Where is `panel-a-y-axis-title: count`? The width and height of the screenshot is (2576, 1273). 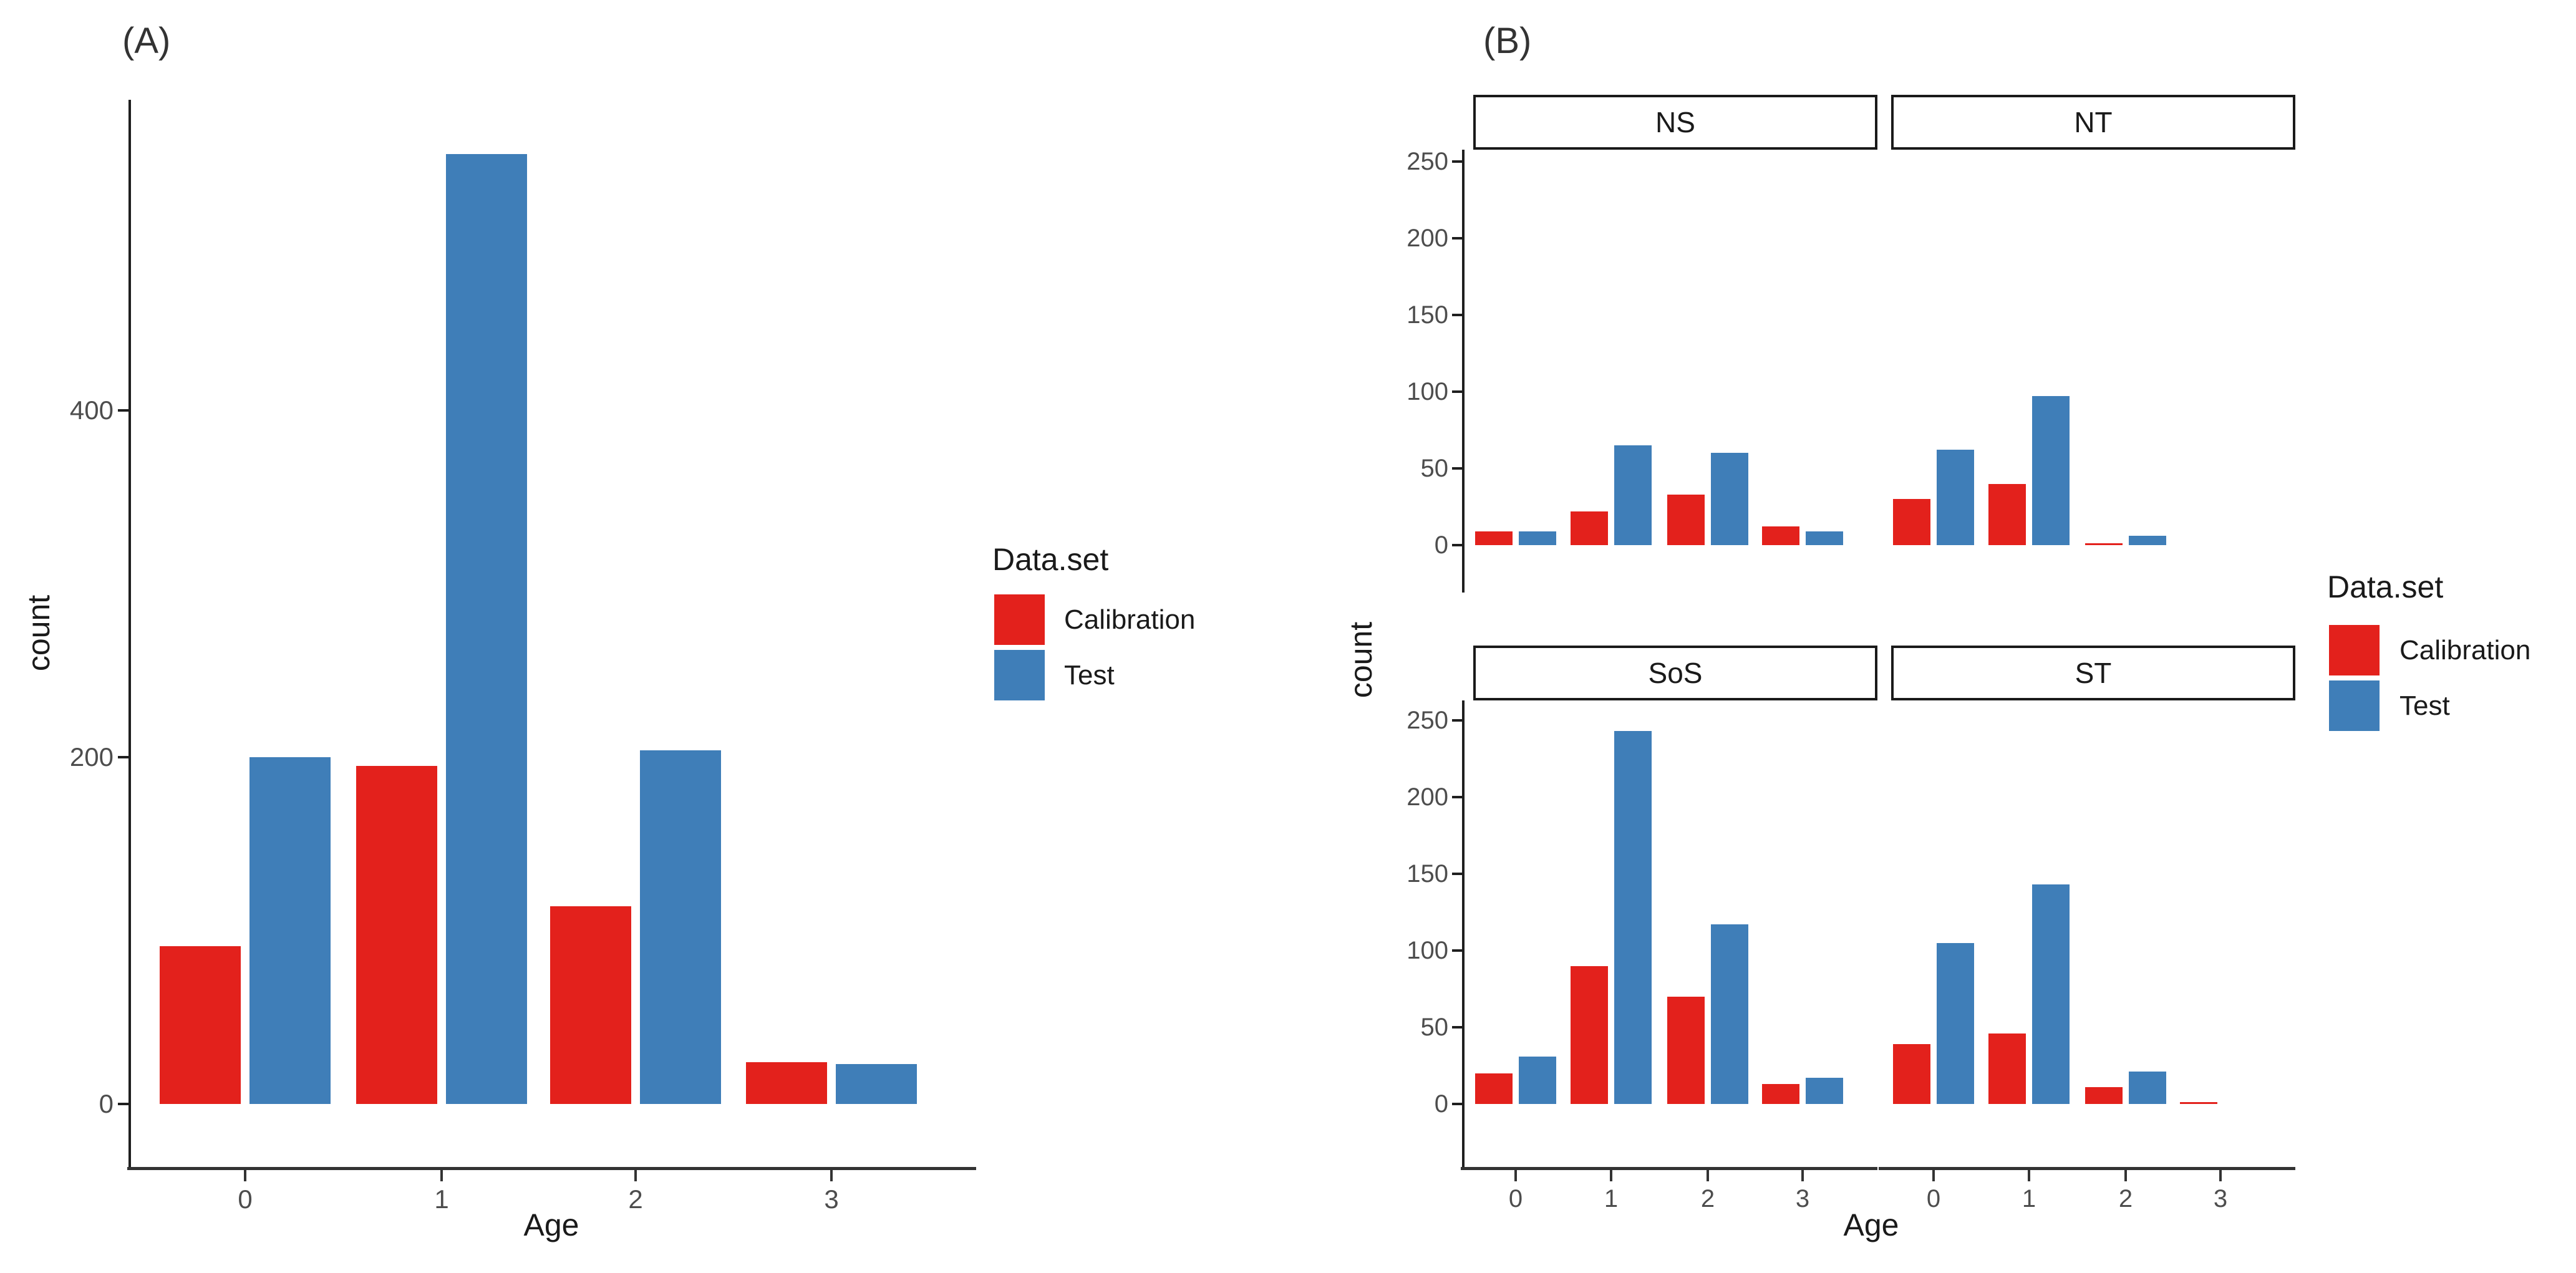
panel-a-y-axis-title: count is located at coordinates (38, 633).